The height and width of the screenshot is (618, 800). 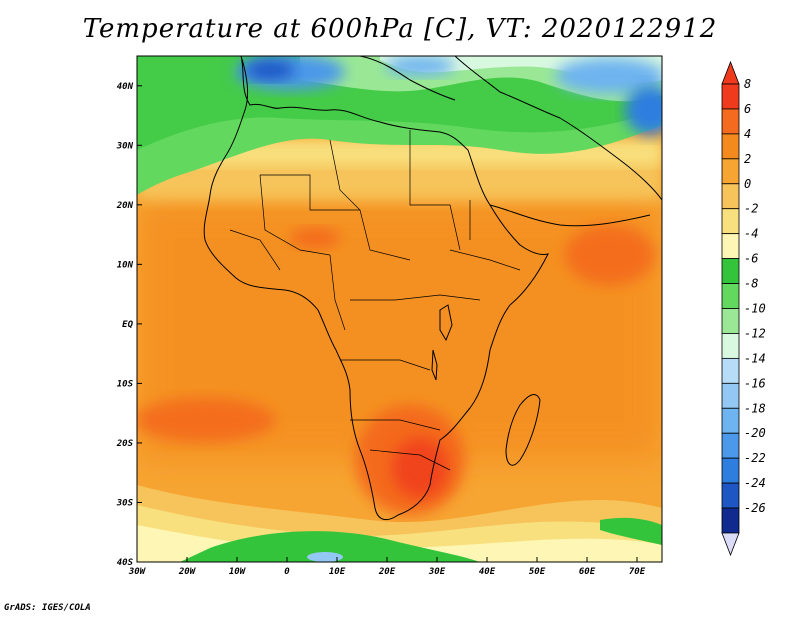 I want to click on colorbar-label: -8, so click(x=751, y=284).